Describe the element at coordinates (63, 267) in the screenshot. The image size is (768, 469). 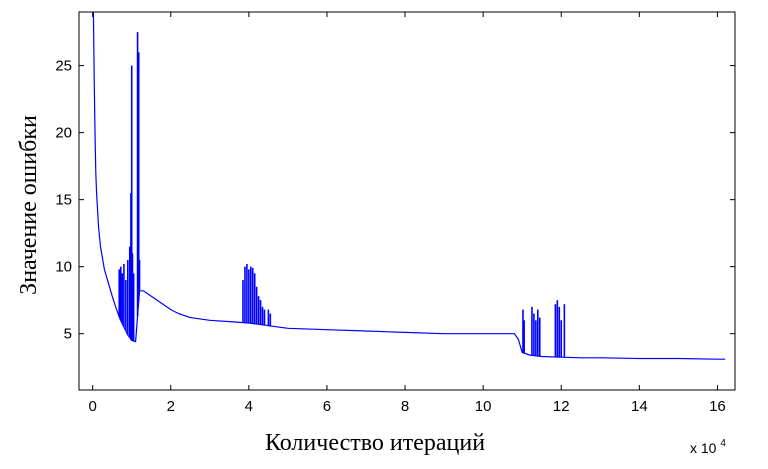
I see `y-tick-label-10: 10` at that location.